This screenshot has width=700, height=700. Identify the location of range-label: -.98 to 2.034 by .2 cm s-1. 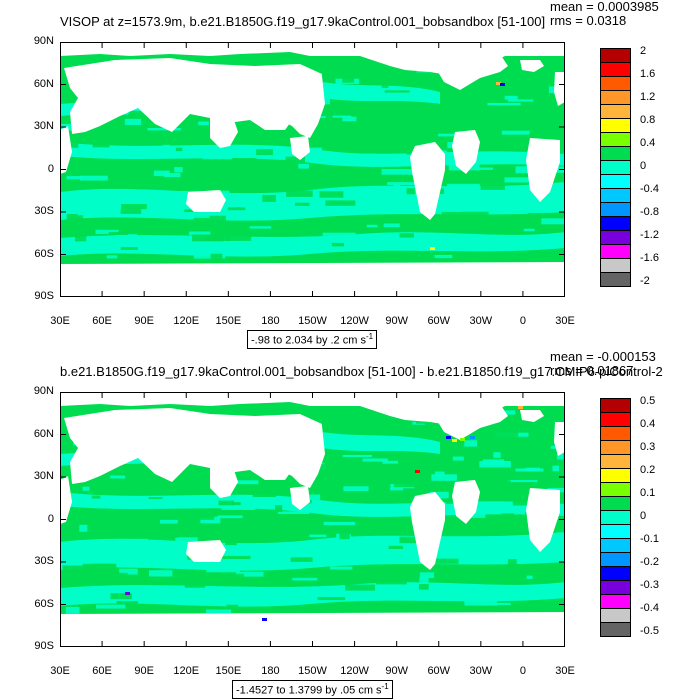
(312, 339).